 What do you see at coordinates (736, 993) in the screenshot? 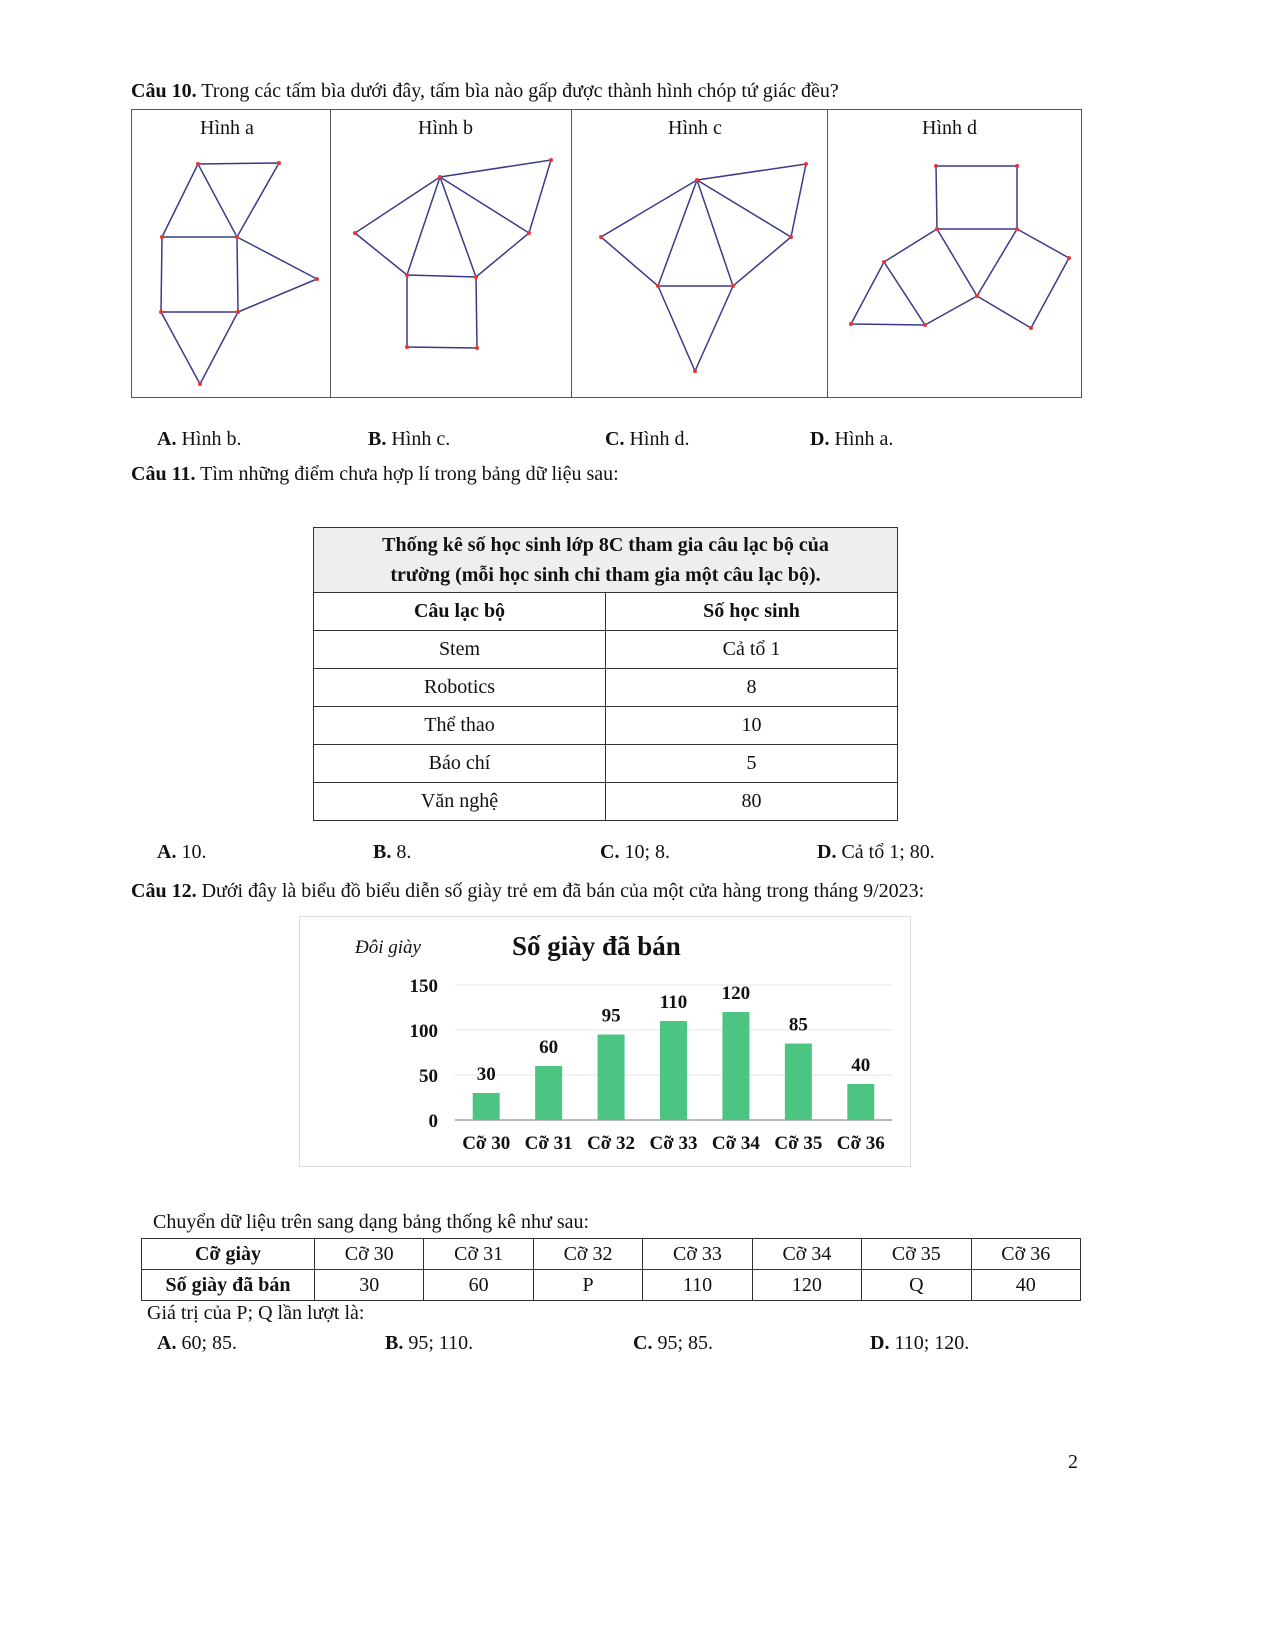
I see `data-label: 120` at bounding box center [736, 993].